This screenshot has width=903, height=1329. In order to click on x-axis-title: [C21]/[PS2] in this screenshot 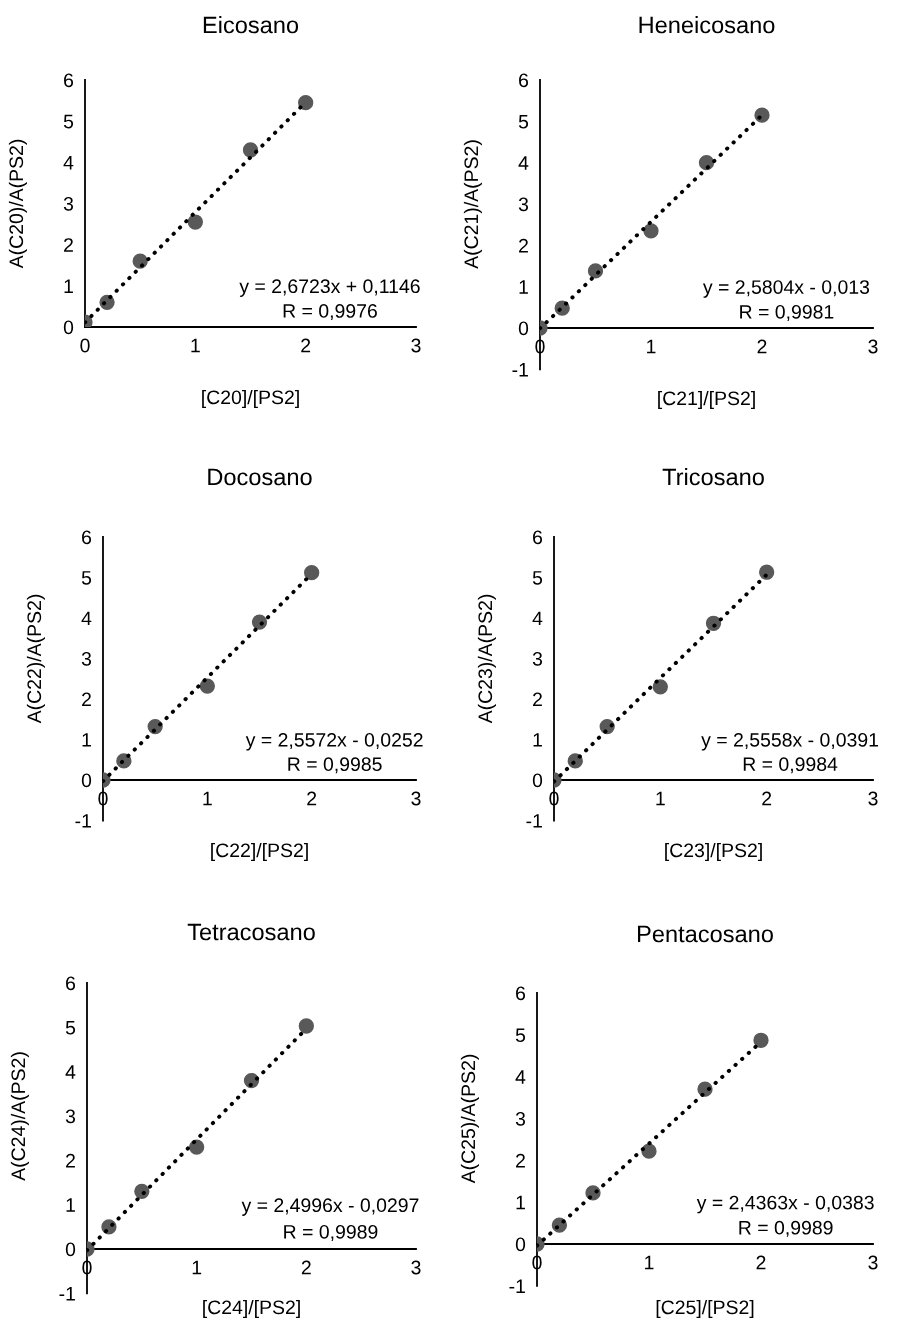, I will do `click(706, 400)`.